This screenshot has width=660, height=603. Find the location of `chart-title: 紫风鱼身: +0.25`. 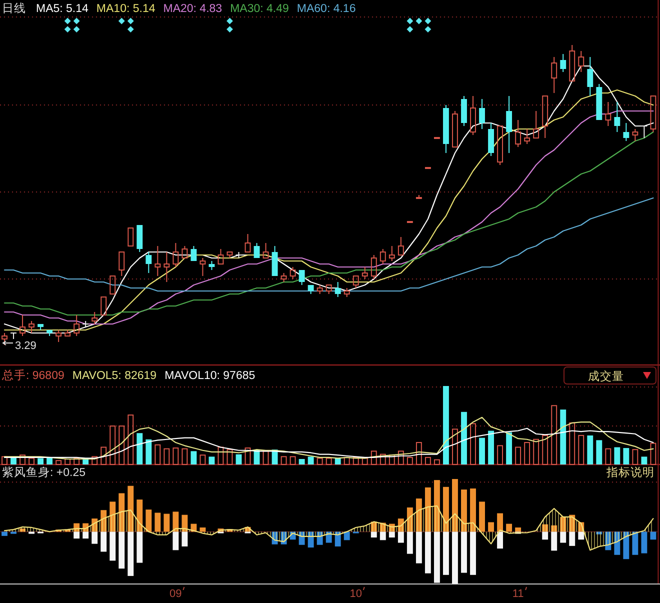

chart-title: 紫风鱼身: +0.25 is located at coordinates (44, 472).